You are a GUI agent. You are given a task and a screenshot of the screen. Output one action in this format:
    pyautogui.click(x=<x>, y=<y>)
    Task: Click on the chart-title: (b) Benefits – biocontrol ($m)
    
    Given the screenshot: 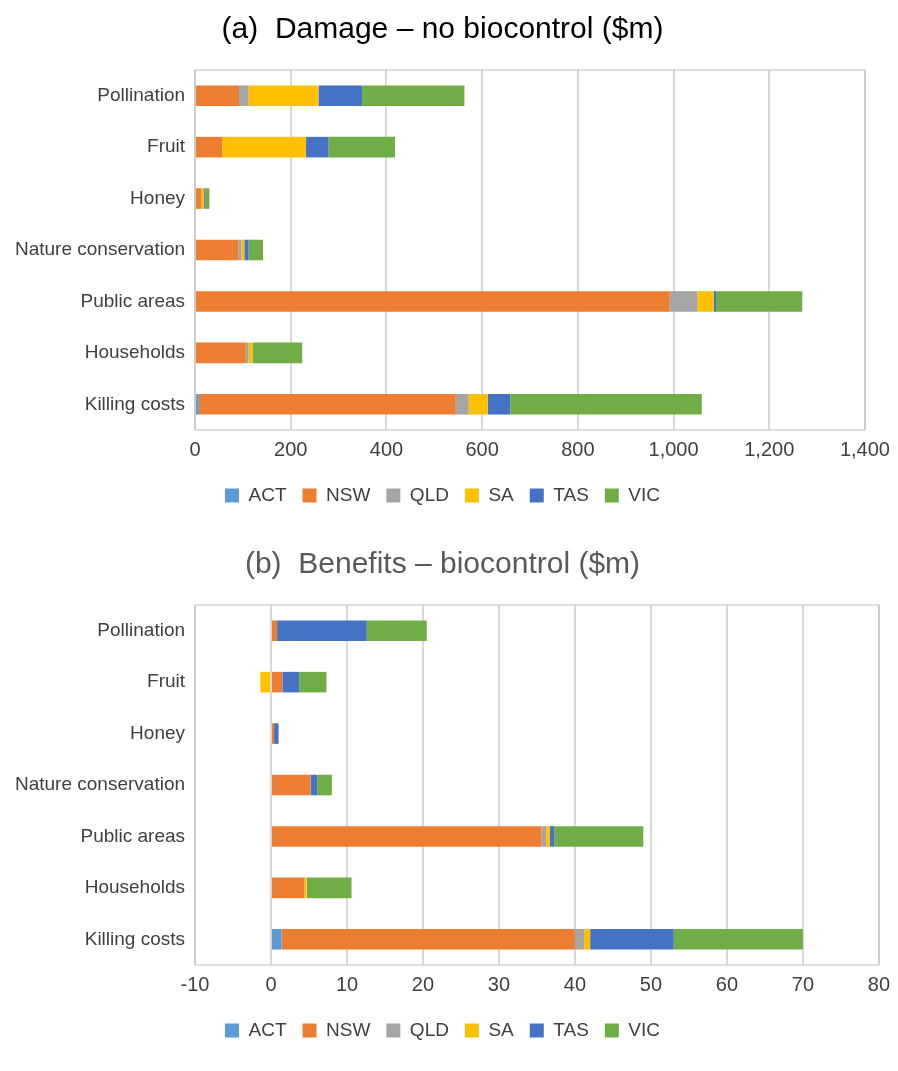 What is the action you would take?
    pyautogui.click(x=442, y=563)
    